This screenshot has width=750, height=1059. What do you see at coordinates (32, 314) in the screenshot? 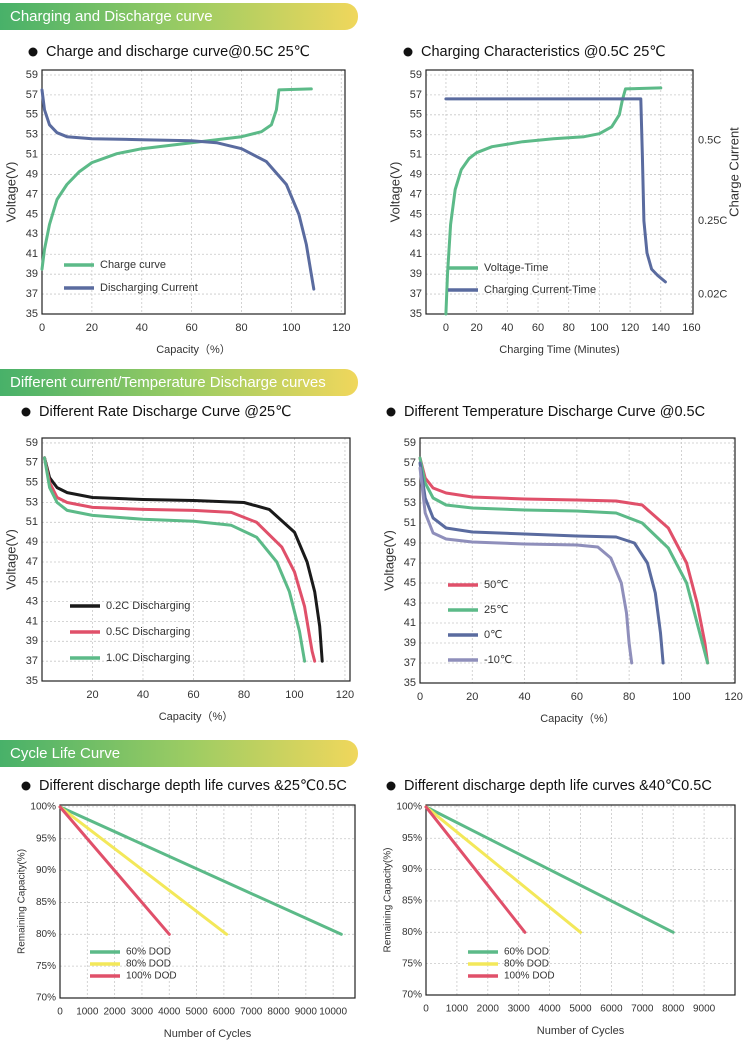
I see `y-tick-label: 35` at bounding box center [32, 314].